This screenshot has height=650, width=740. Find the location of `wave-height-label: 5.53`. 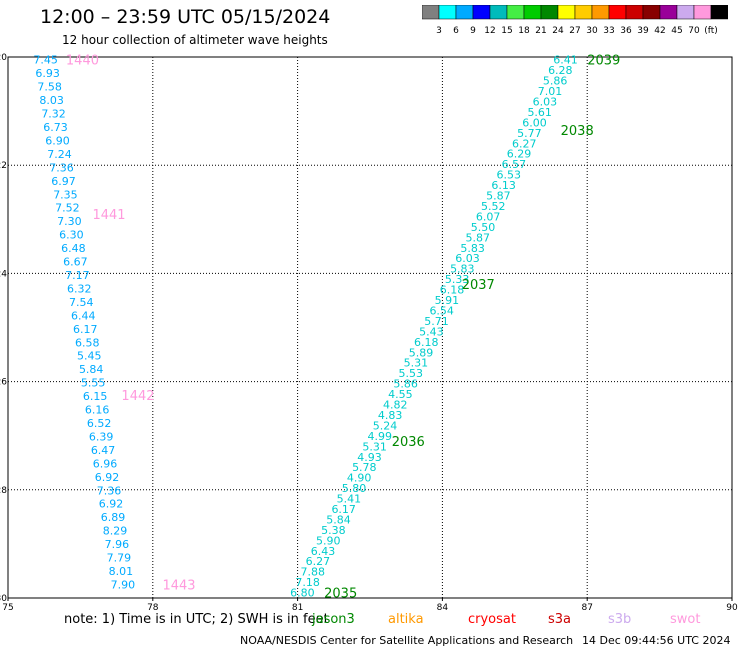

wave-height-label: 5.53 is located at coordinates (410, 373).